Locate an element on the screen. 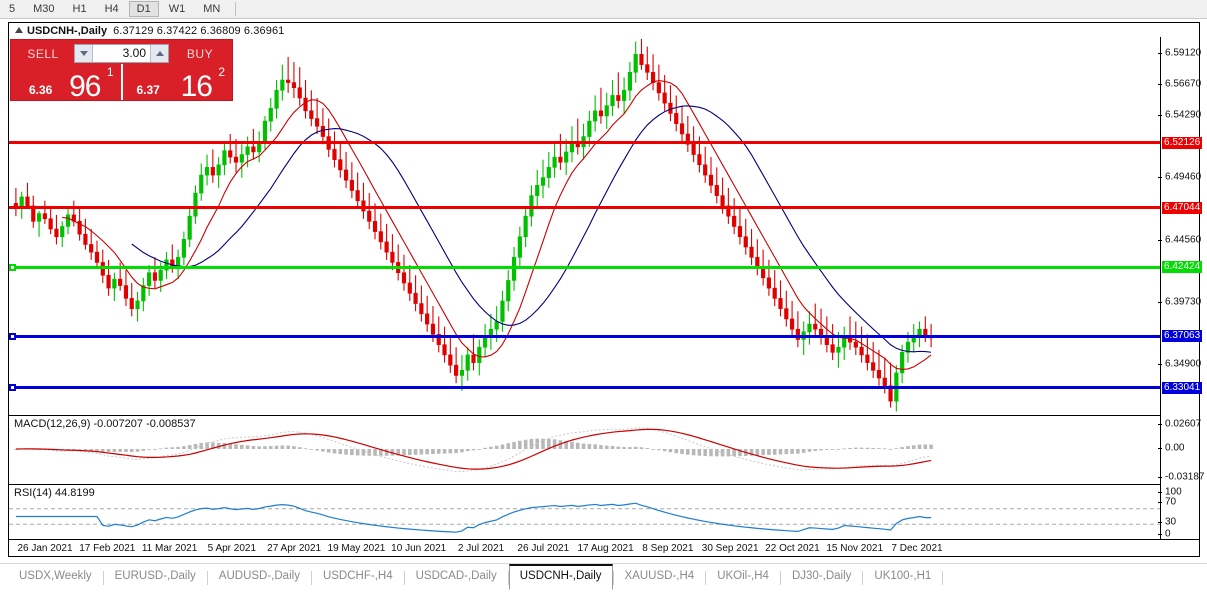 The image size is (1207, 593). price-level-tag-6-33041: 6.33041 is located at coordinates (1182, 387).